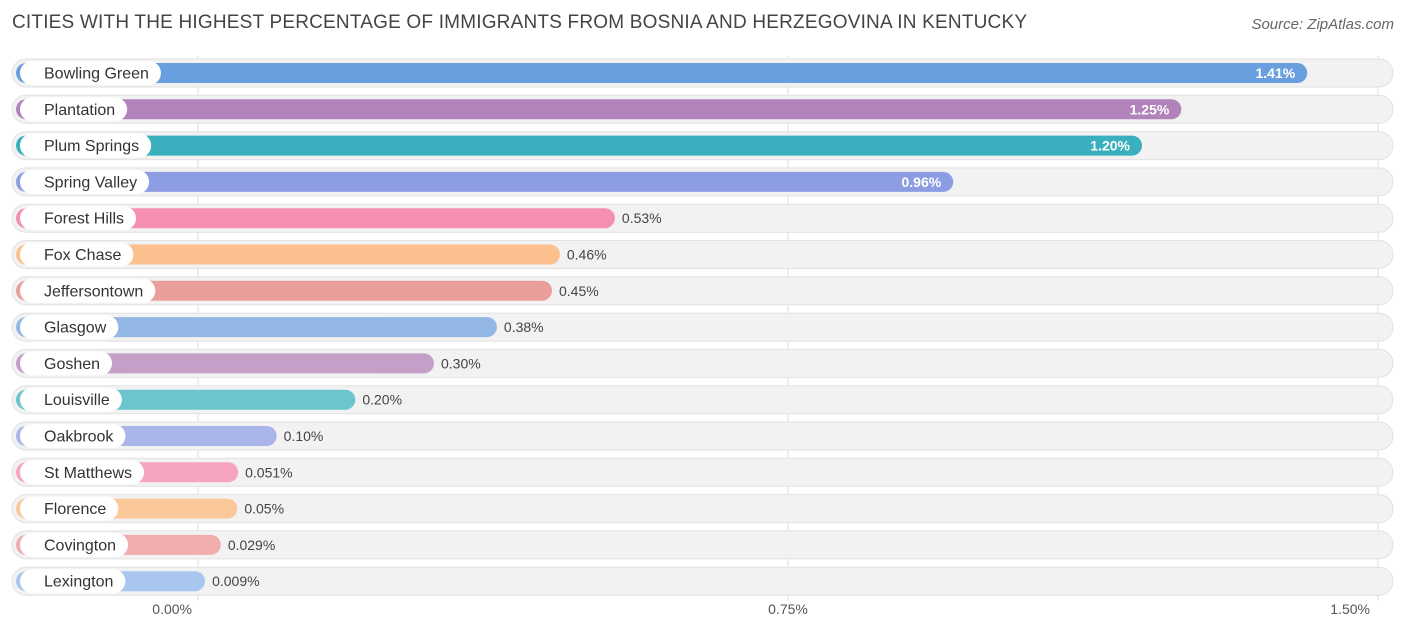 The image size is (1406, 630). I want to click on value-label: 0.05%, so click(264, 509).